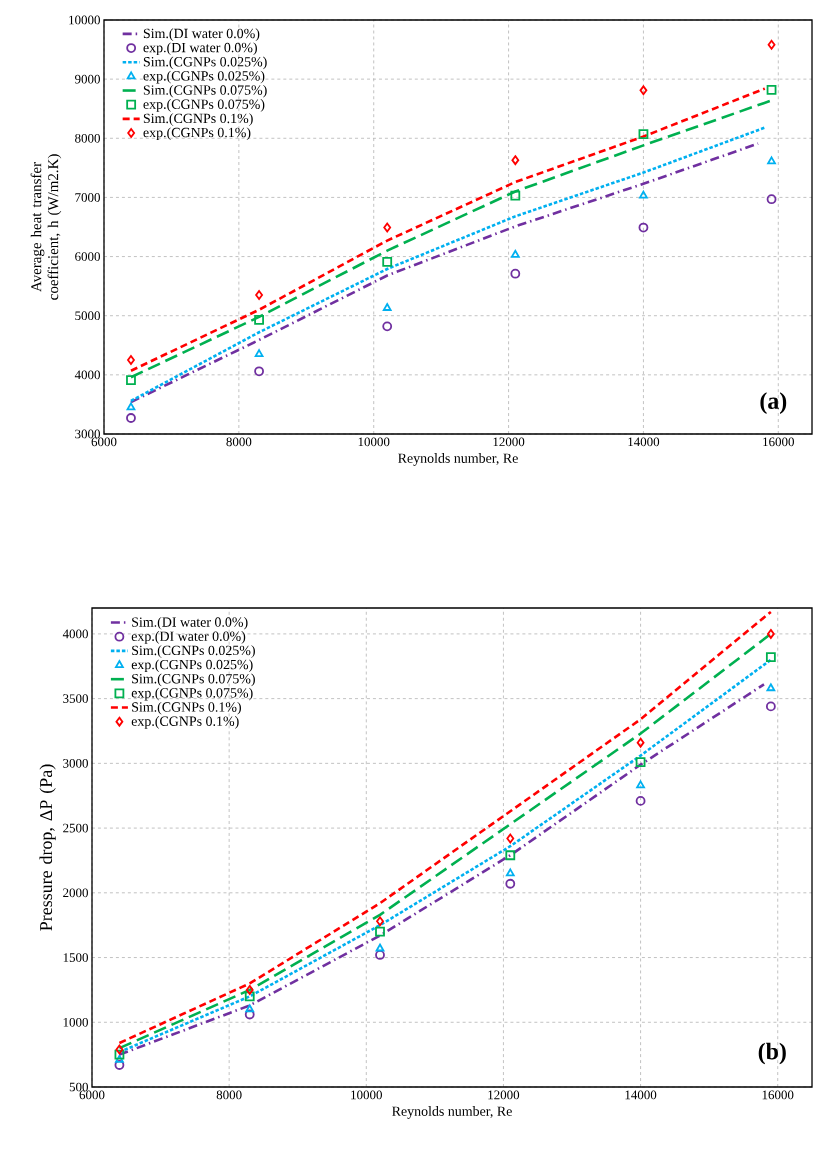  What do you see at coordinates (104, 442) in the screenshot?
I see `x-tick-label: 6000` at bounding box center [104, 442].